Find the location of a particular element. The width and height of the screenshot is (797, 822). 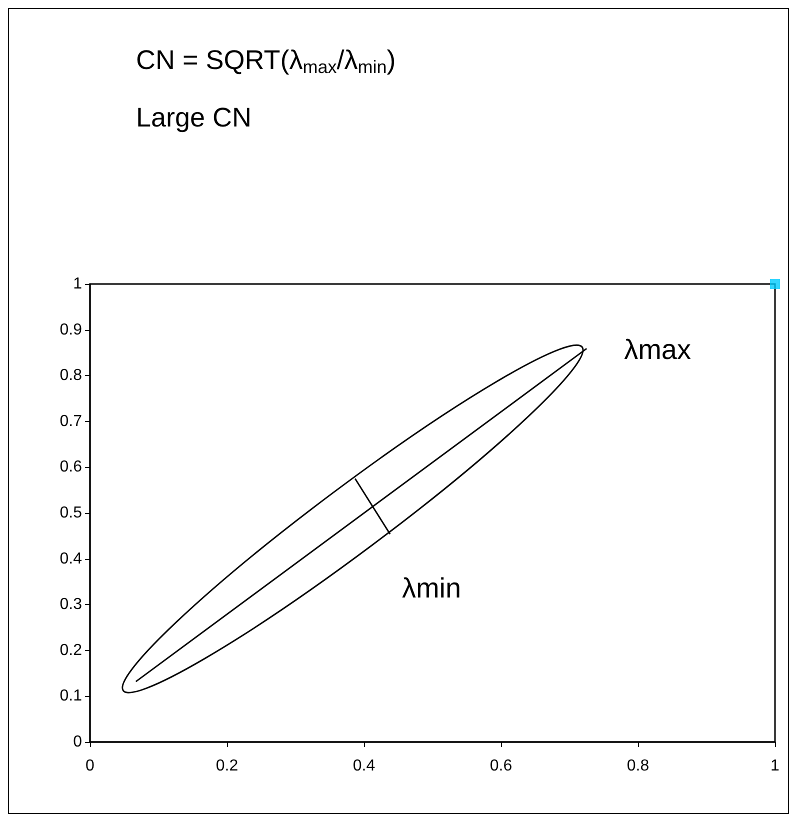

x-tick-label: 0.8 is located at coordinates (638, 766).